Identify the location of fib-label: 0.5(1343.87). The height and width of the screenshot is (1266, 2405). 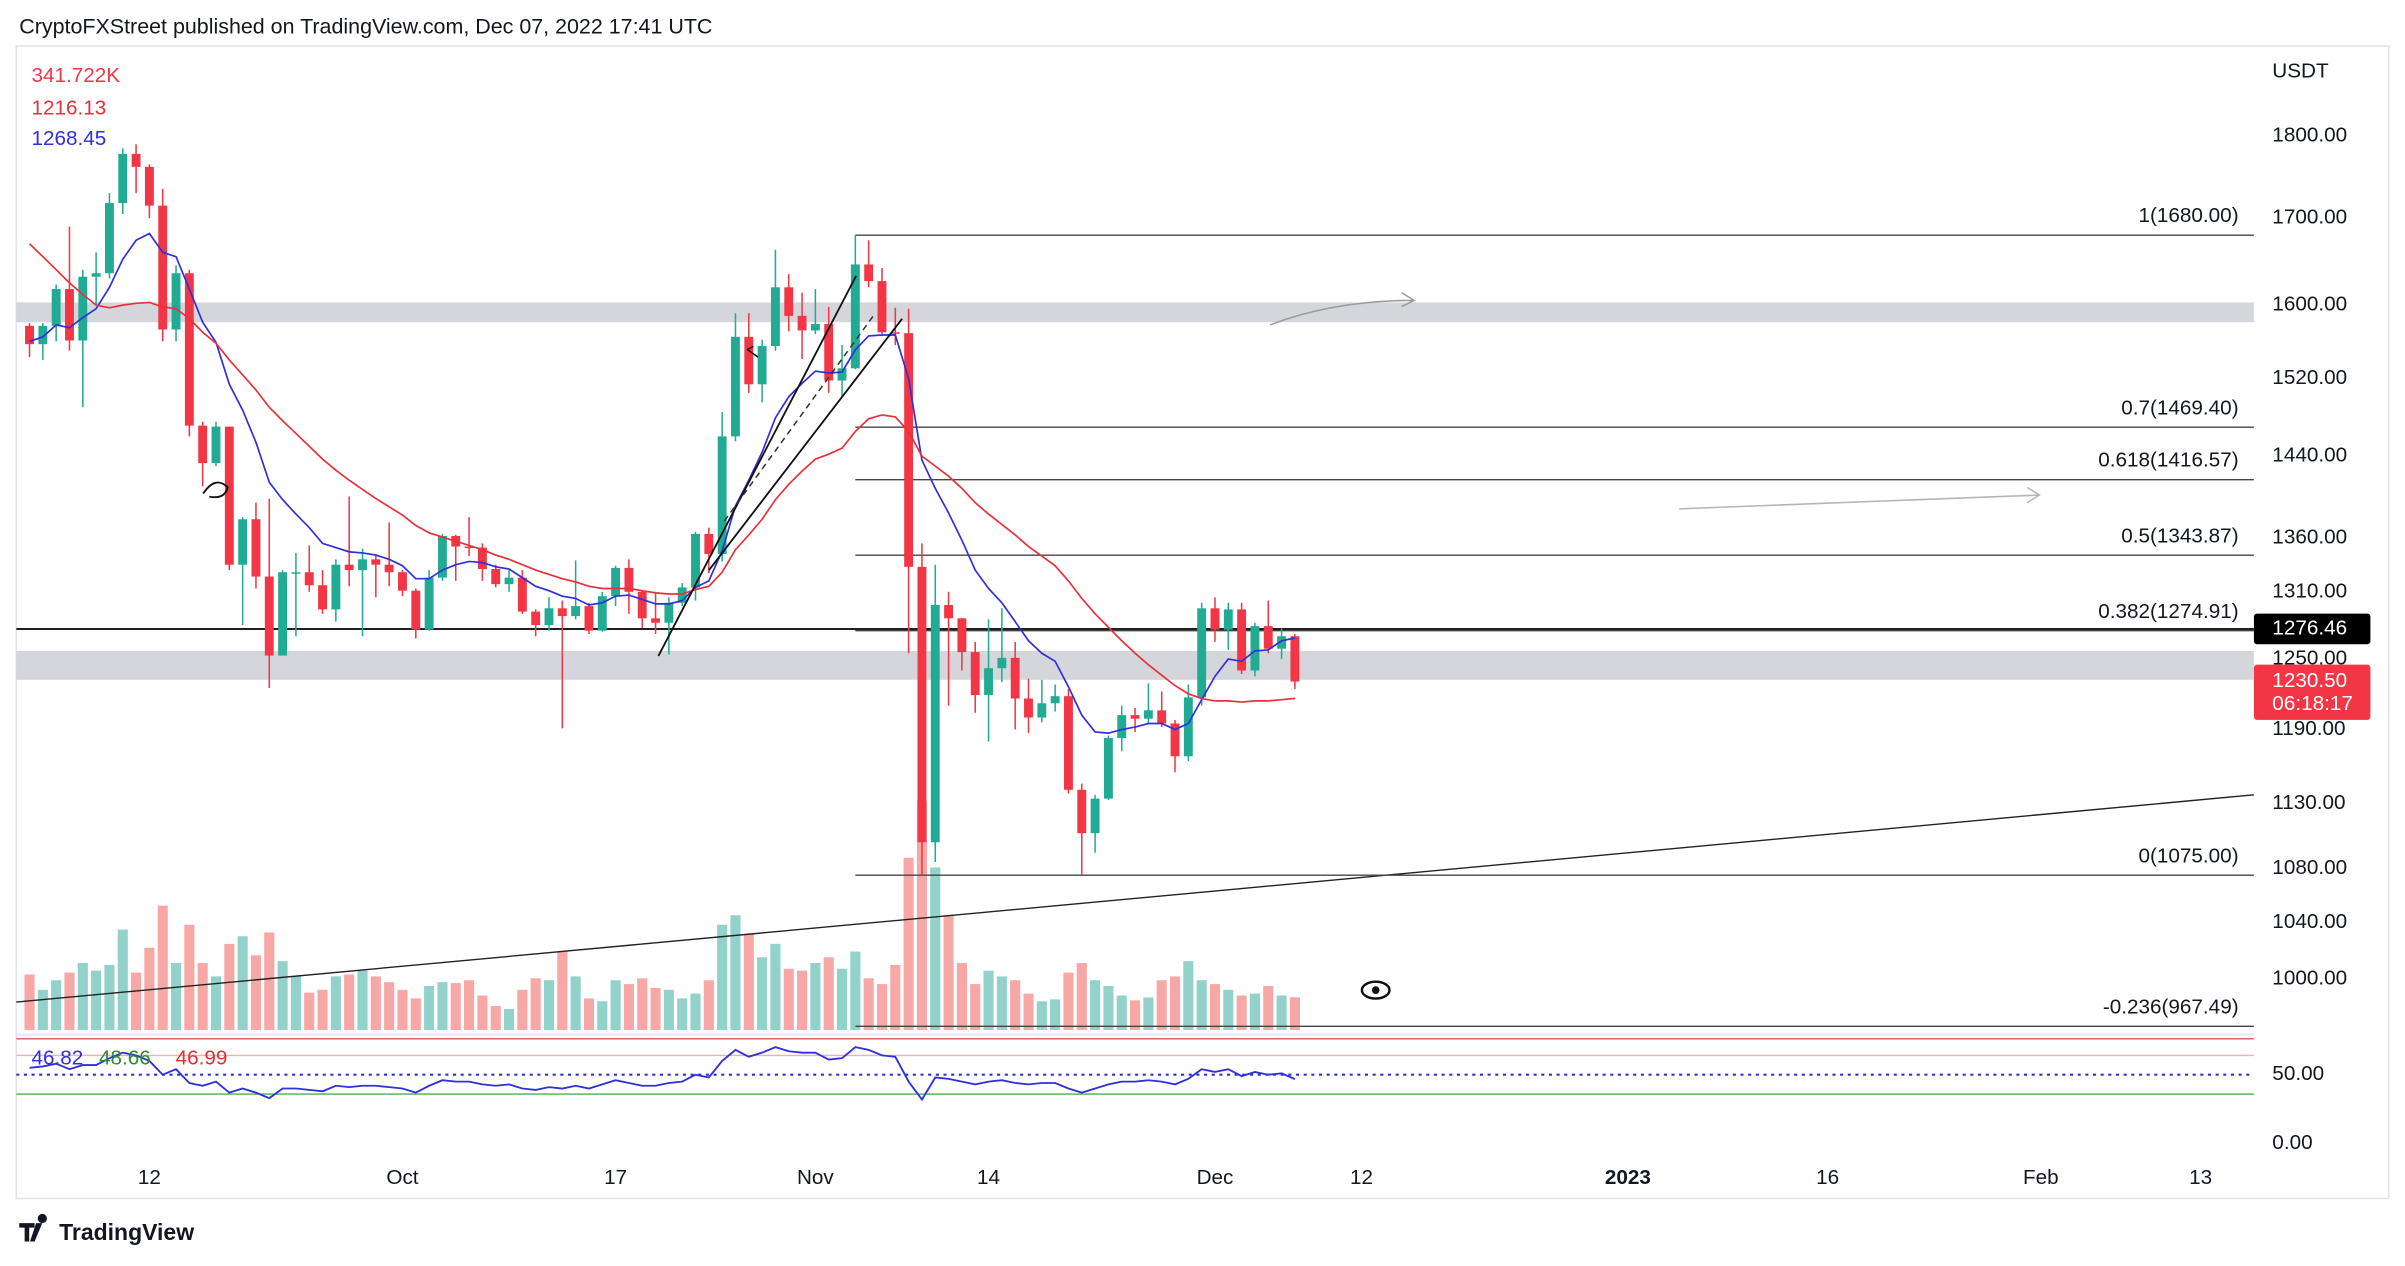
(2179, 535).